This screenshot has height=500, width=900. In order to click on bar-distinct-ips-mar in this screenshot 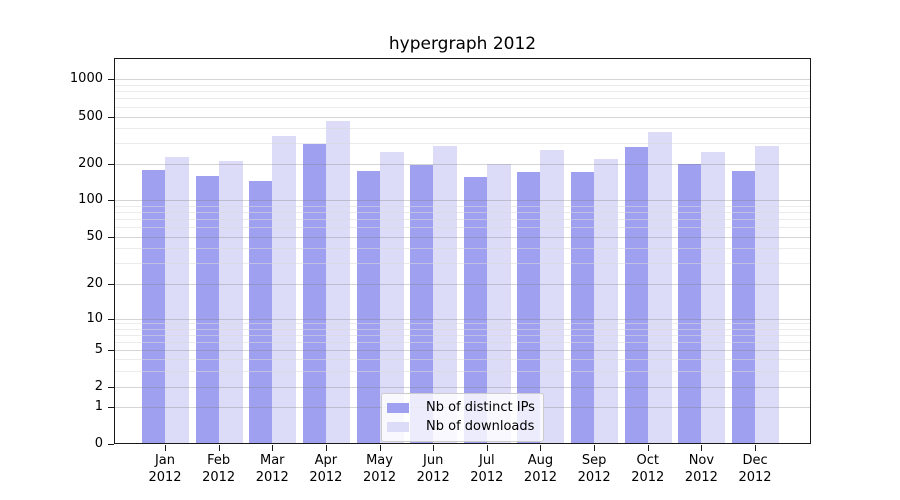, I will do `click(261, 311)`.